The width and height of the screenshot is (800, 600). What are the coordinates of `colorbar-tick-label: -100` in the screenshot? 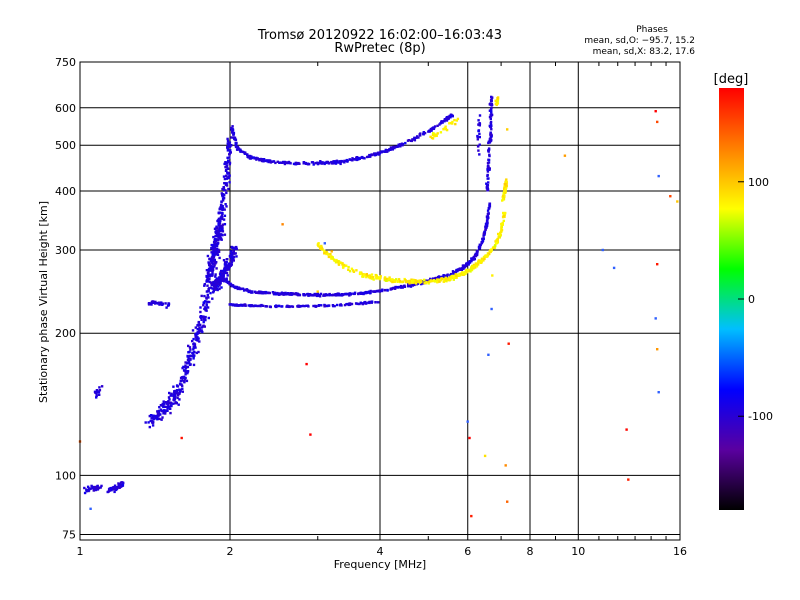 It's located at (760, 416).